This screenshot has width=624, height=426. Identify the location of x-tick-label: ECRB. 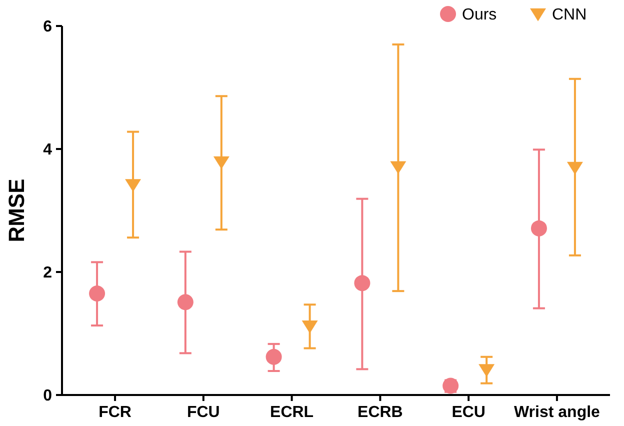
(380, 412).